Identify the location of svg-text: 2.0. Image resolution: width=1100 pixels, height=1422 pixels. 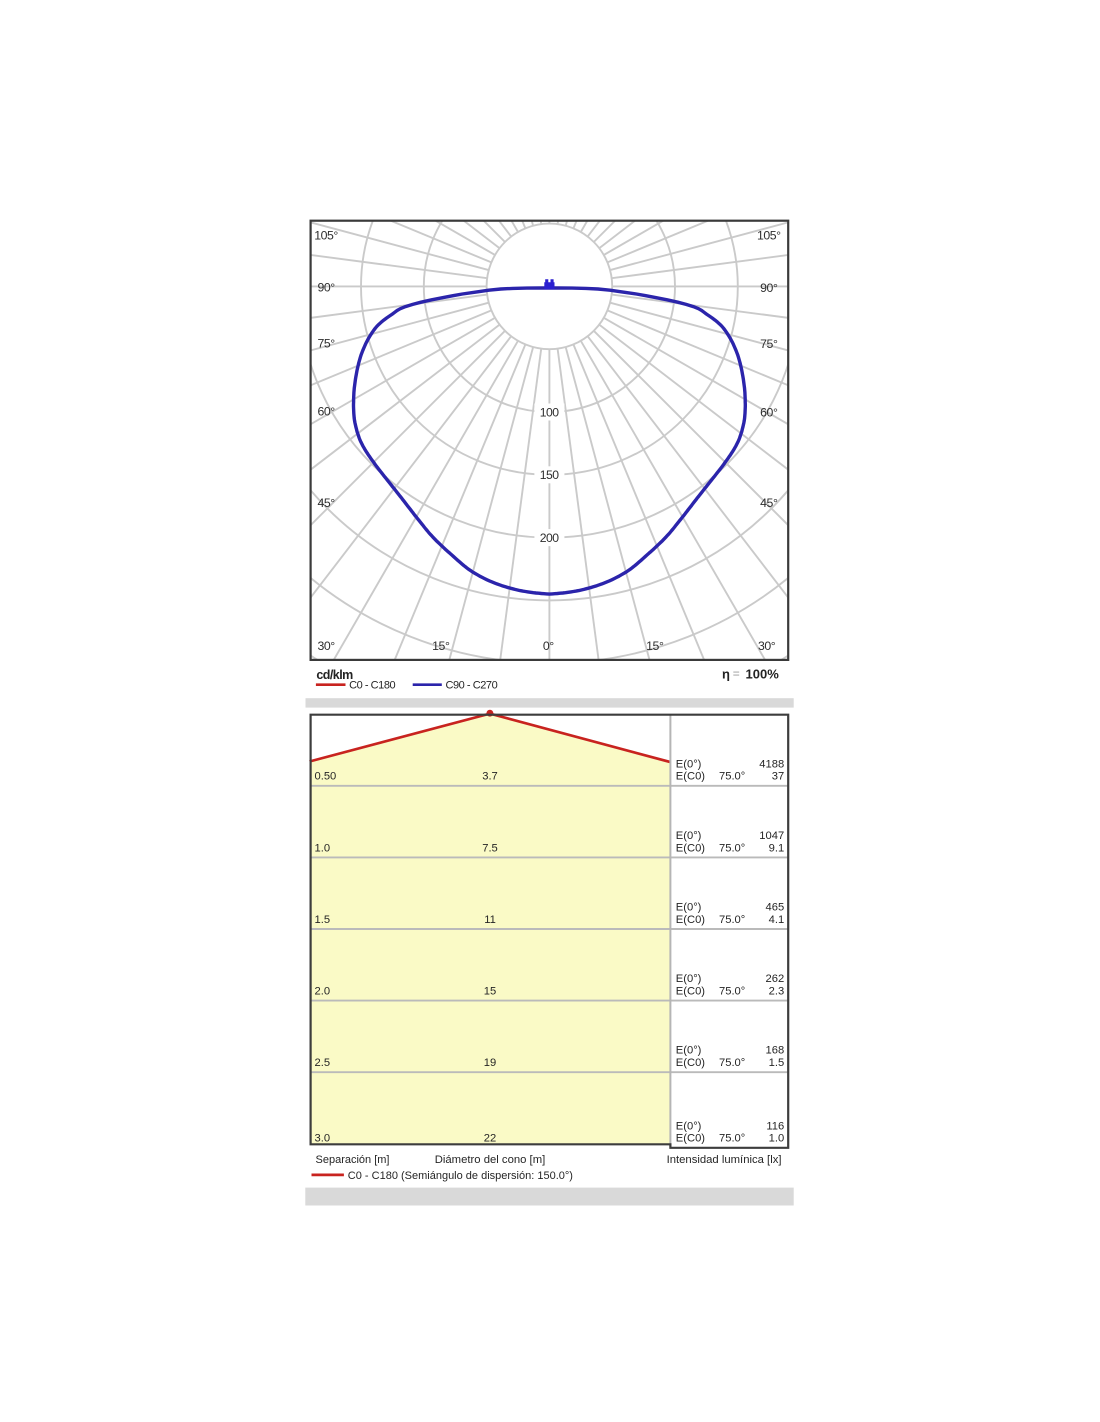
(323, 992).